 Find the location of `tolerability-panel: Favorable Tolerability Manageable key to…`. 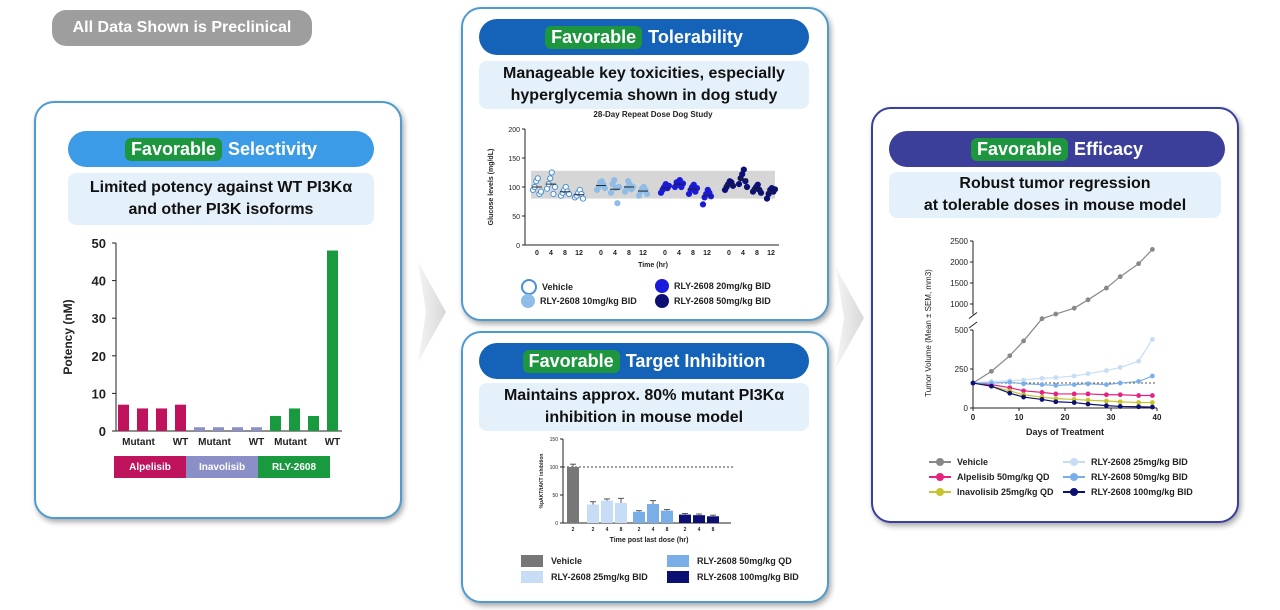

tolerability-panel: Favorable Tolerability Manageable key to… is located at coordinates (645, 164).